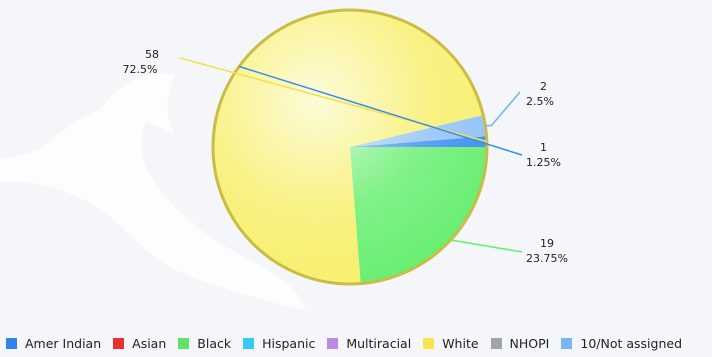  I want to click on legend-label: Hispanic, so click(289, 343).